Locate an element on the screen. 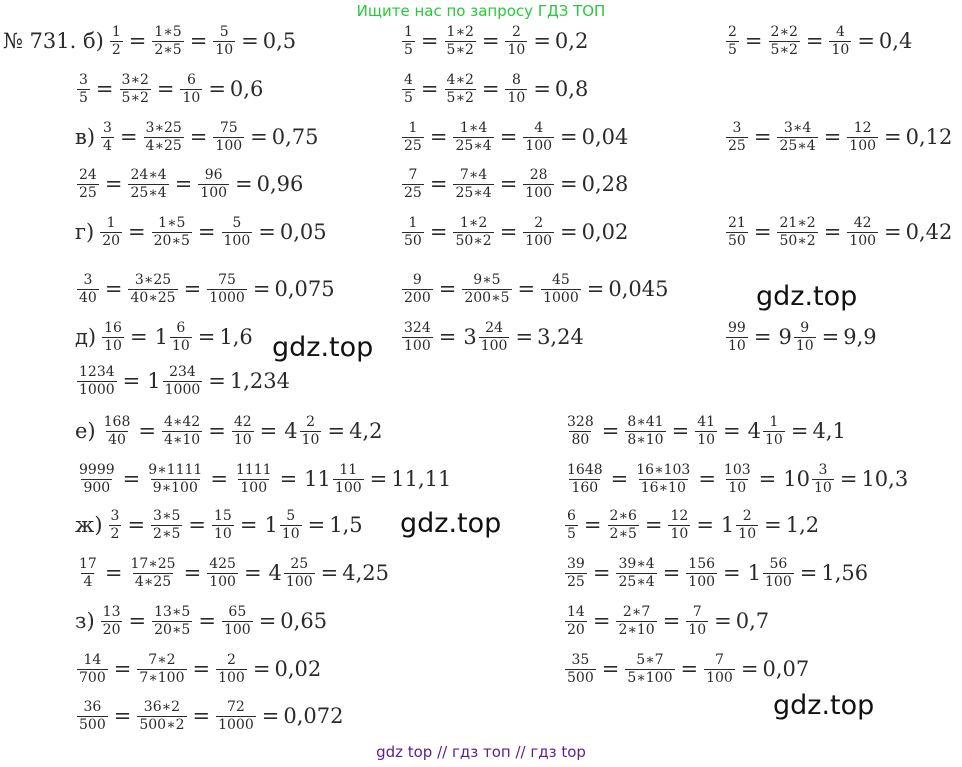 The image size is (962, 767). fraction: 75 100 is located at coordinates (229, 137).